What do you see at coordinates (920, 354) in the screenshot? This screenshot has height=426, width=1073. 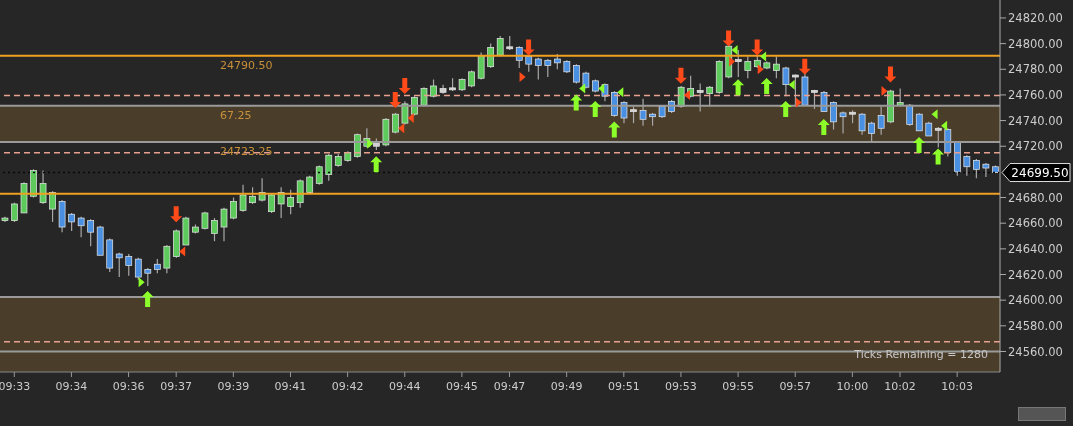 I see `annotation: Ticks Remaining = 1280` at bounding box center [920, 354].